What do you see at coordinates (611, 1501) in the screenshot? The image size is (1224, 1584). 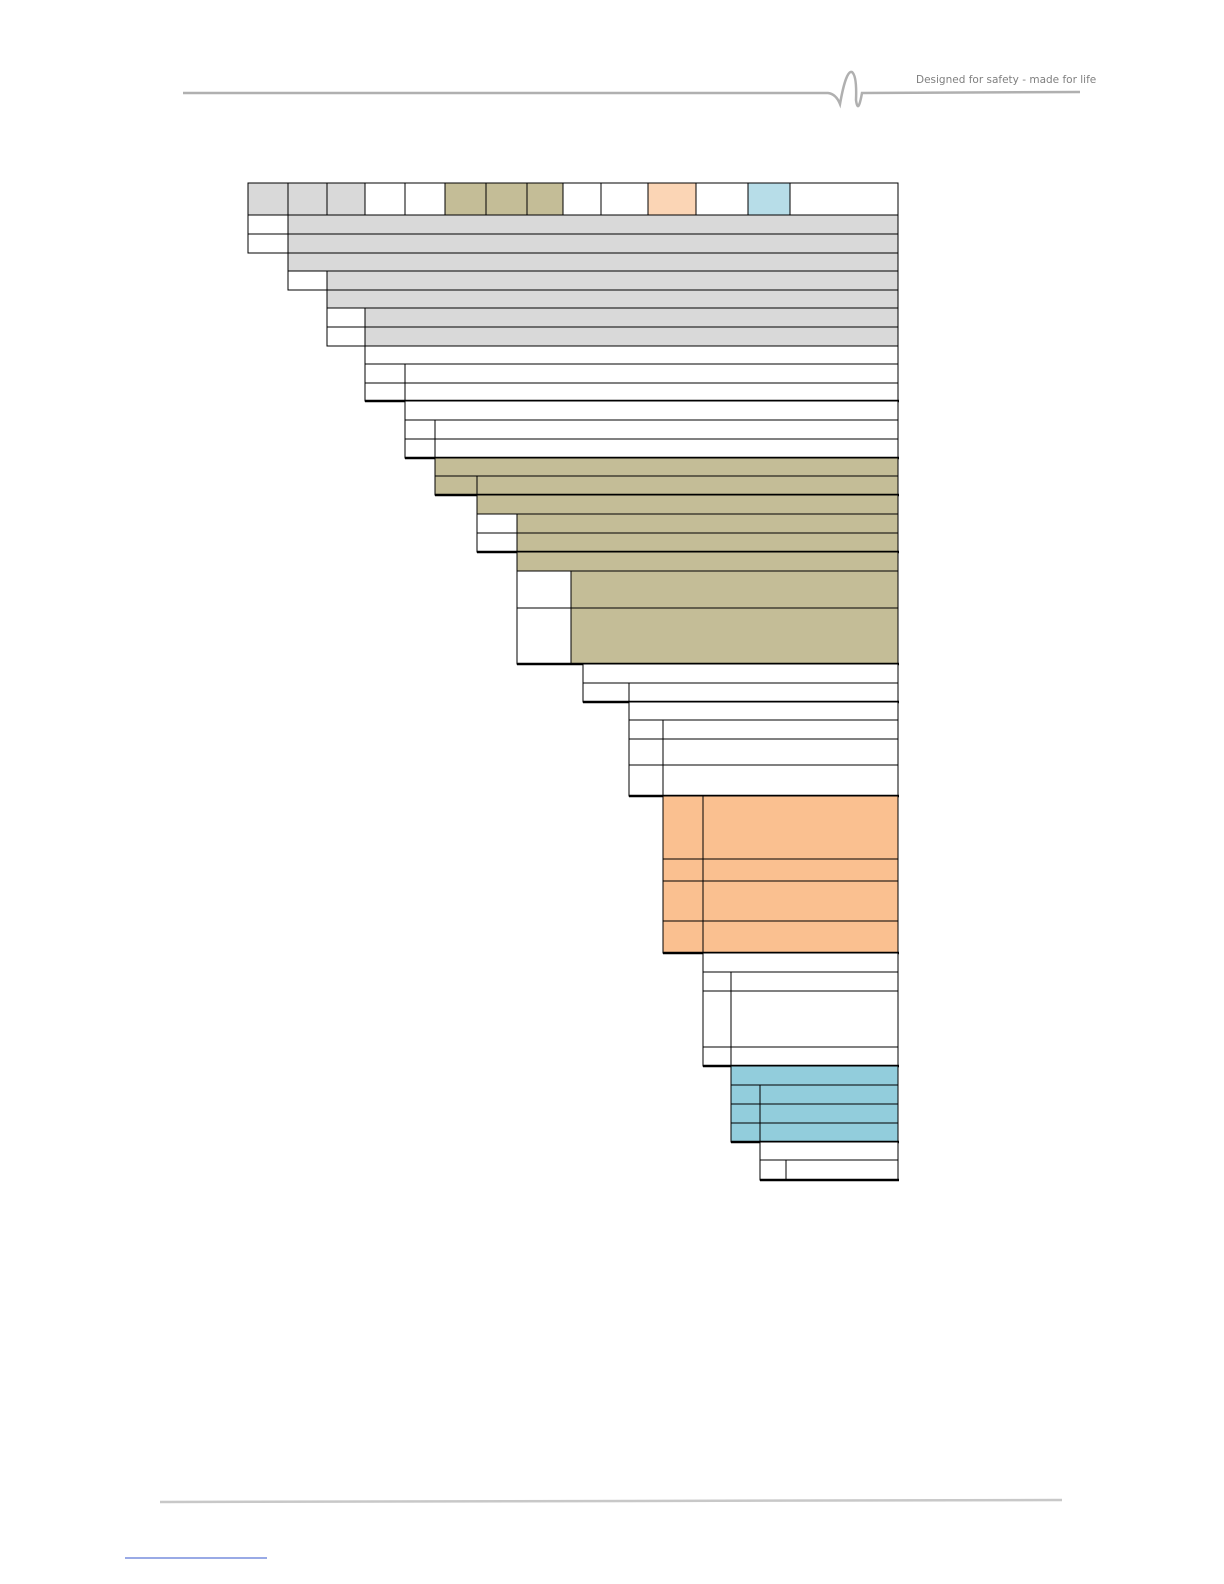 I see `footer-rule` at bounding box center [611, 1501].